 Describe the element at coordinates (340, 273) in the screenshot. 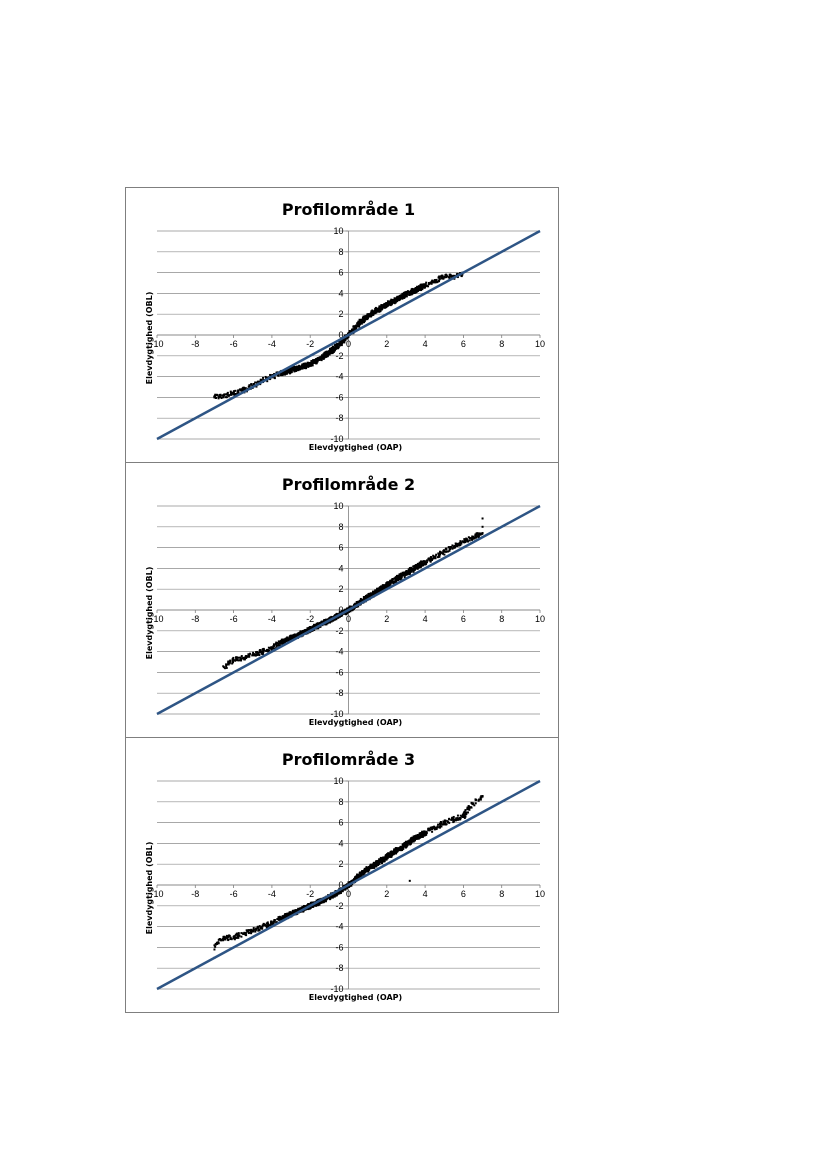

I see `y-tick-label: 6` at that location.